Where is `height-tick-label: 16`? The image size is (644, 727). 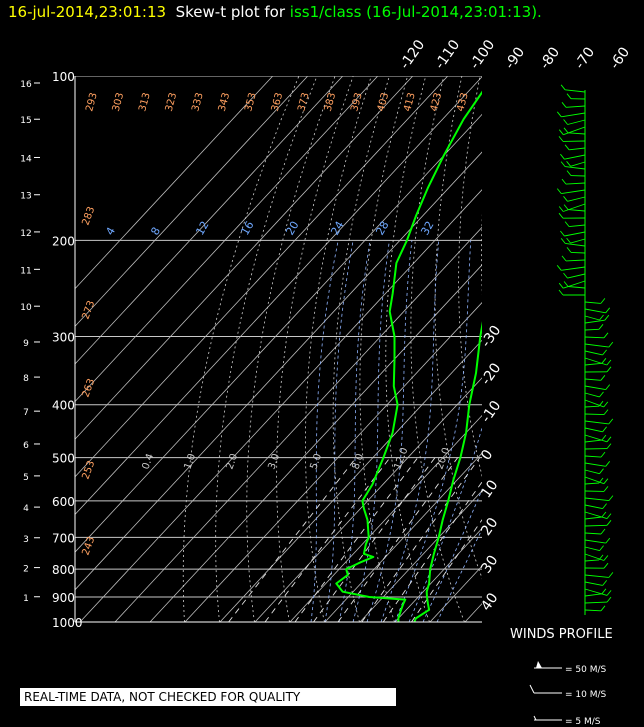 height-tick-label: 16 is located at coordinates (26, 85).